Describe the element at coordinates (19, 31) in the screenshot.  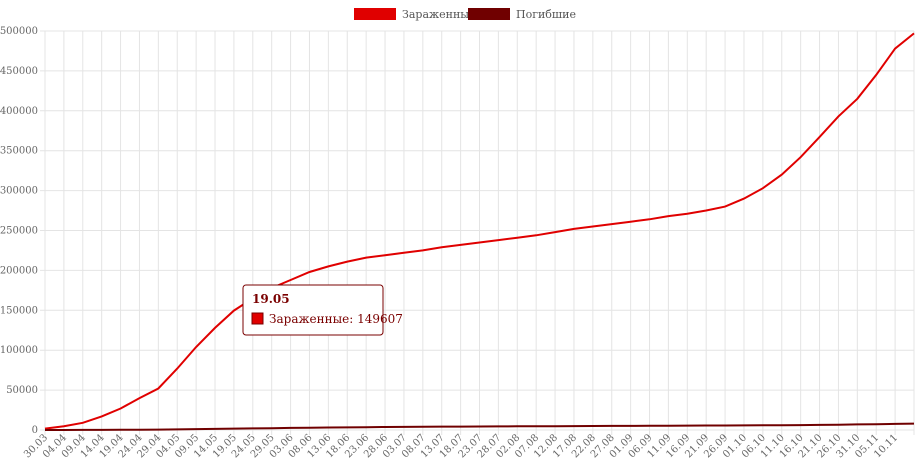
I see `y-tick-label: 500000` at that location.